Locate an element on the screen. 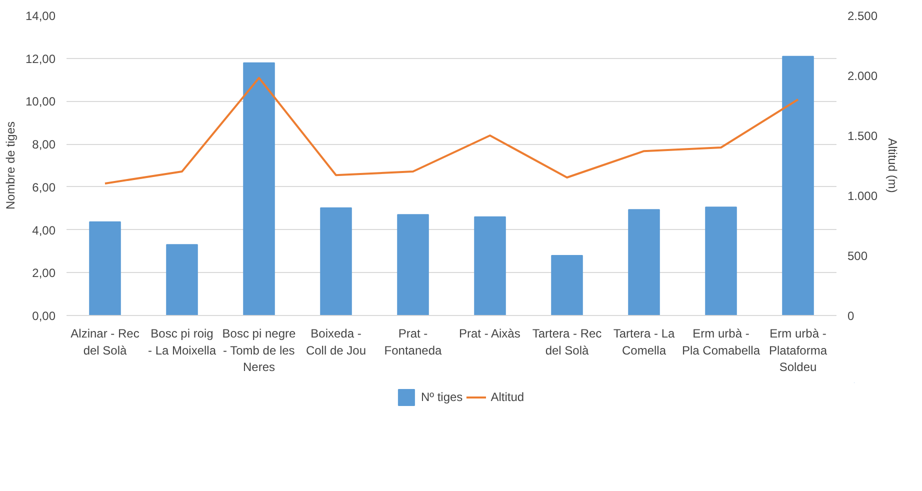  legend-label: Nº tiges is located at coordinates (441, 397).